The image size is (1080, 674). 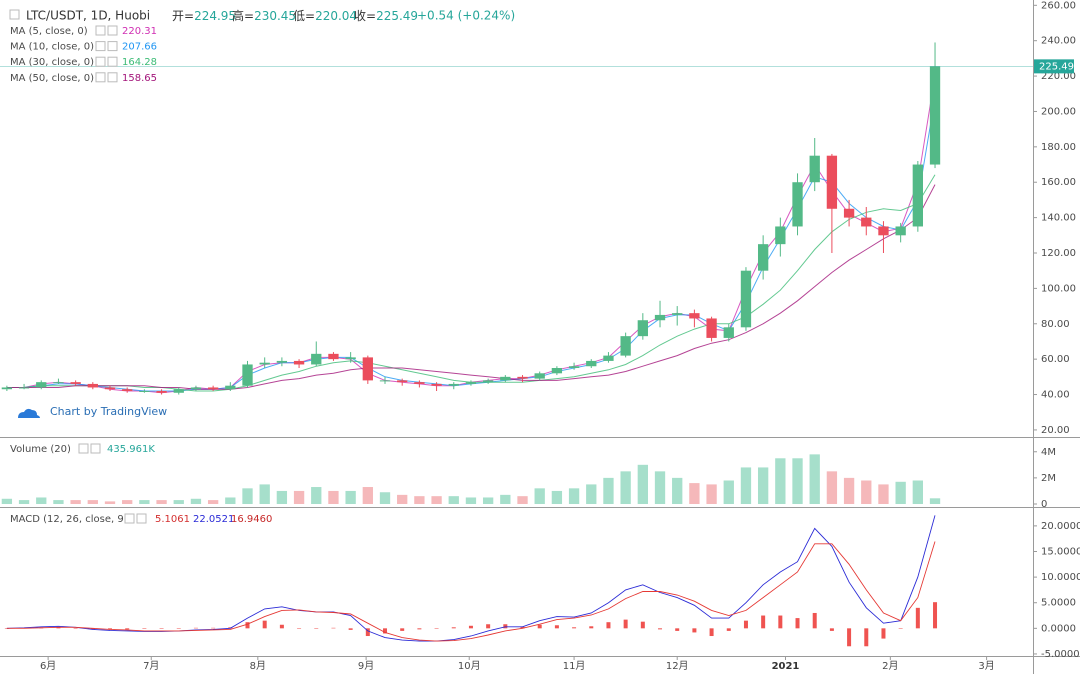 What do you see at coordinates (151, 666) in the screenshot?
I see `x-tick-label: 7月` at bounding box center [151, 666].